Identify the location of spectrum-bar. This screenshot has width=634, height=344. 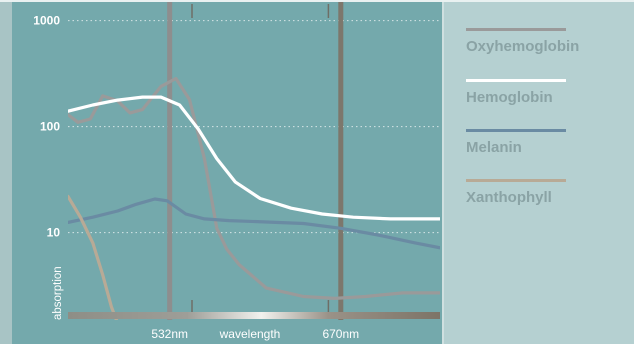
(254, 315).